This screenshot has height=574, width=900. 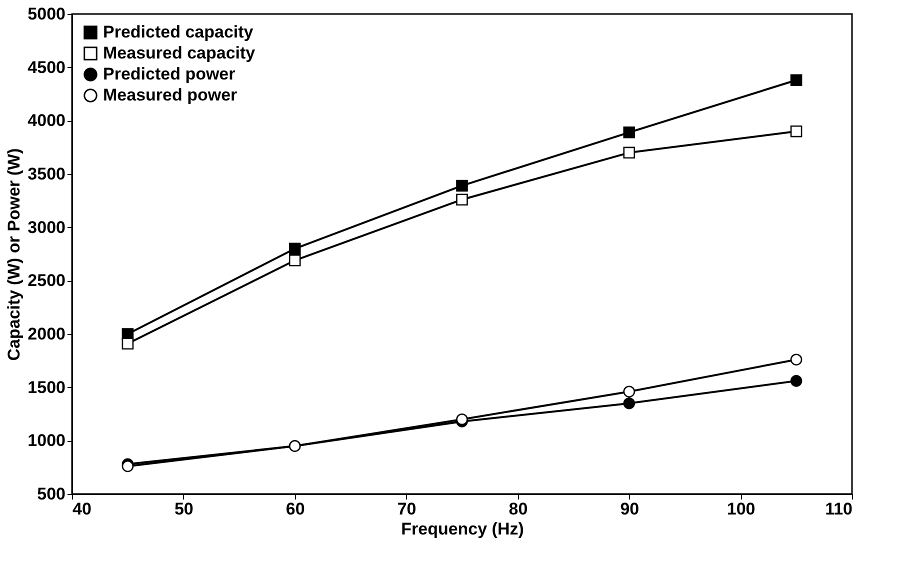 What do you see at coordinates (179, 53) in the screenshot?
I see `legend-label: Measured capacity` at bounding box center [179, 53].